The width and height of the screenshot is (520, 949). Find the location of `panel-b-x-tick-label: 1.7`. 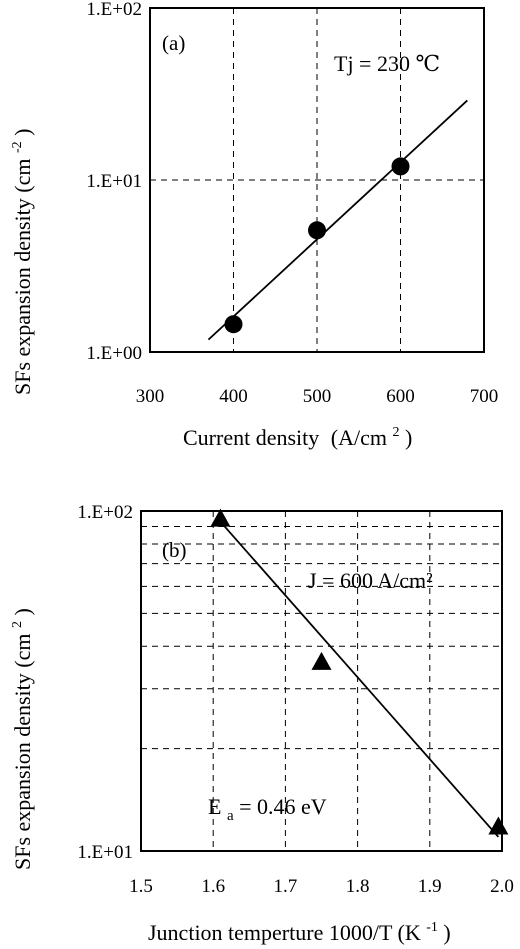

panel-b-x-tick-label: 1.7 is located at coordinates (286, 886).